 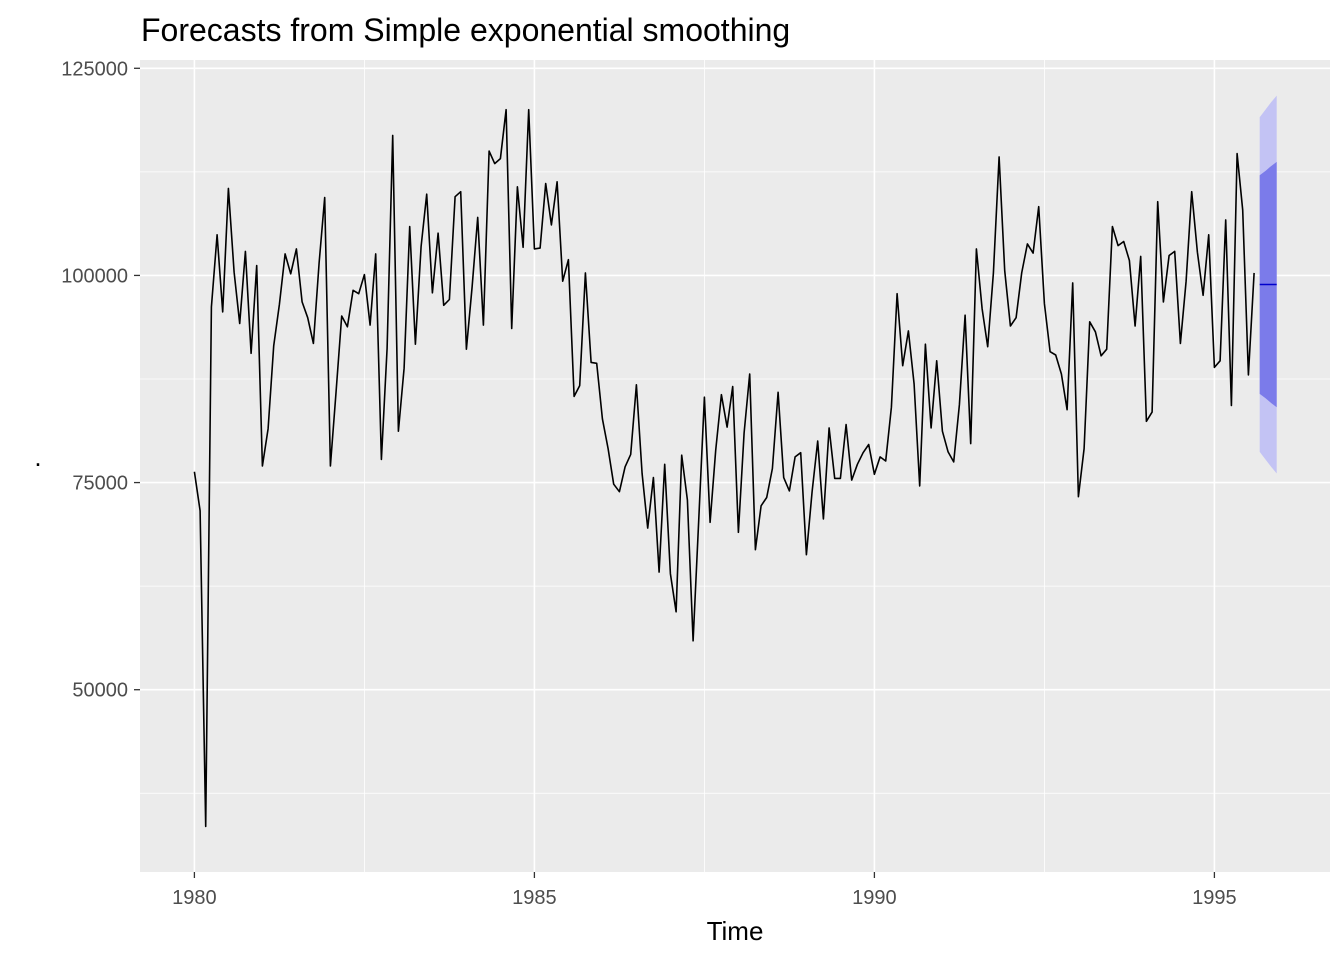 I want to click on y-tick-label: 125000, so click(x=94, y=69).